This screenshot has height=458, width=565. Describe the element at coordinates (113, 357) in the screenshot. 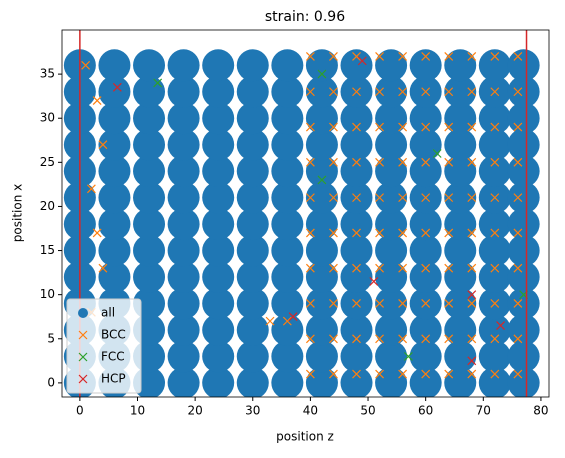

I see `legend-label: FCC` at that location.